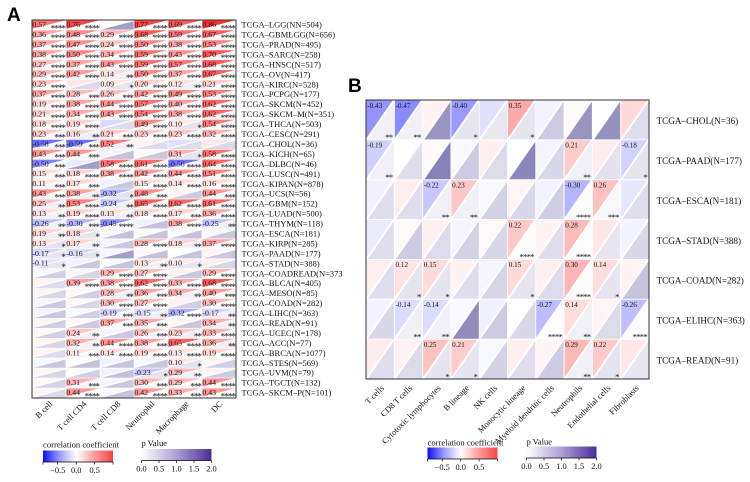  Describe the element at coordinates (209, 44) in the screenshot. I see `svg-text: 0.53` at that location.